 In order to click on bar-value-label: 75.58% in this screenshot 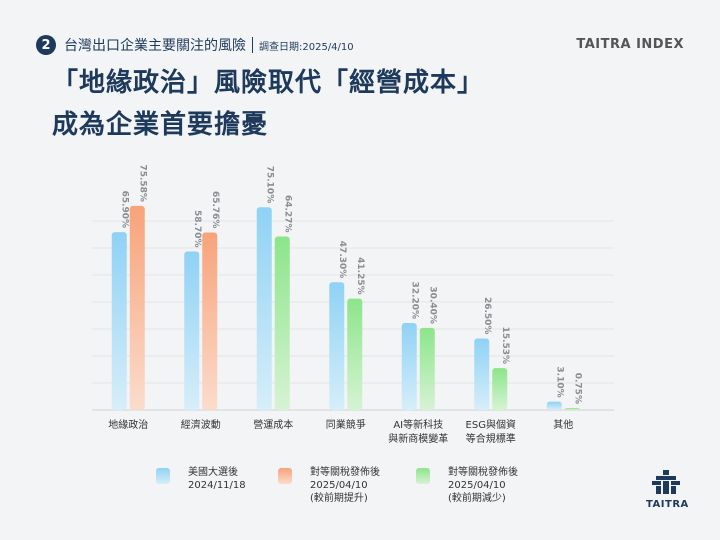, I will do `click(142, 183)`.